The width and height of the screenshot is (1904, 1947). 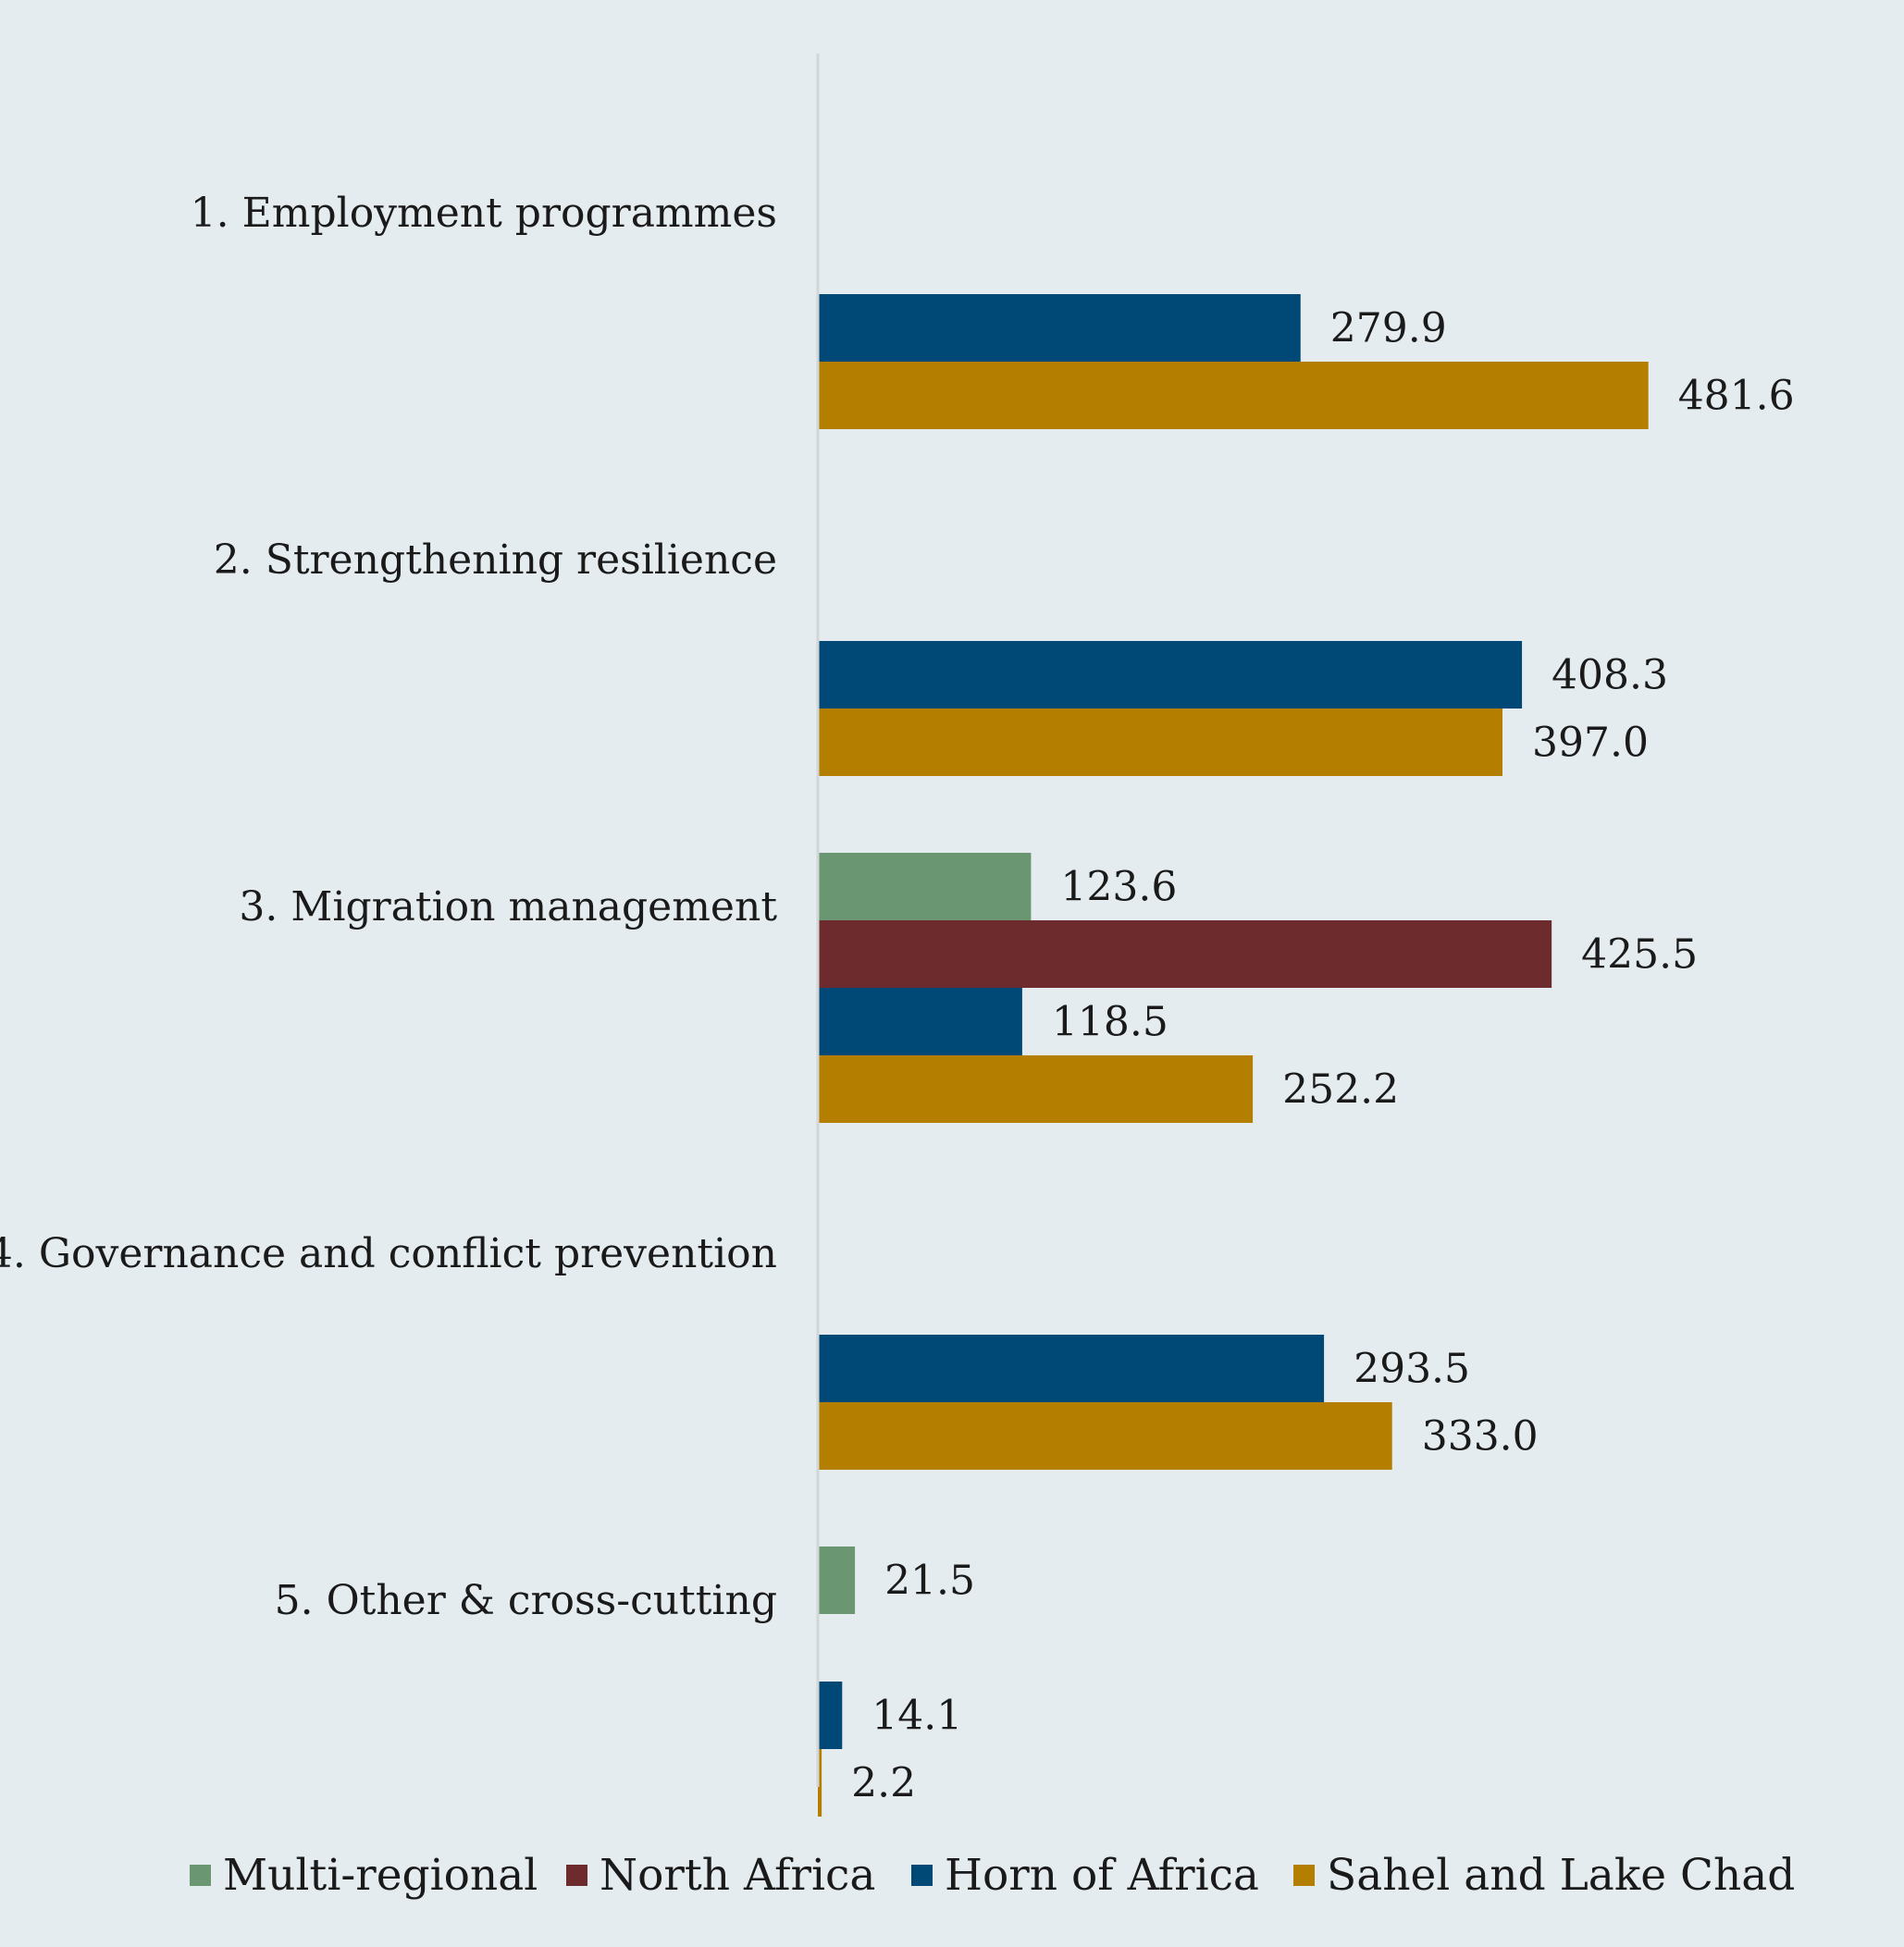 I want to click on legend-label: Horn of Africa, so click(x=1102, y=1876).